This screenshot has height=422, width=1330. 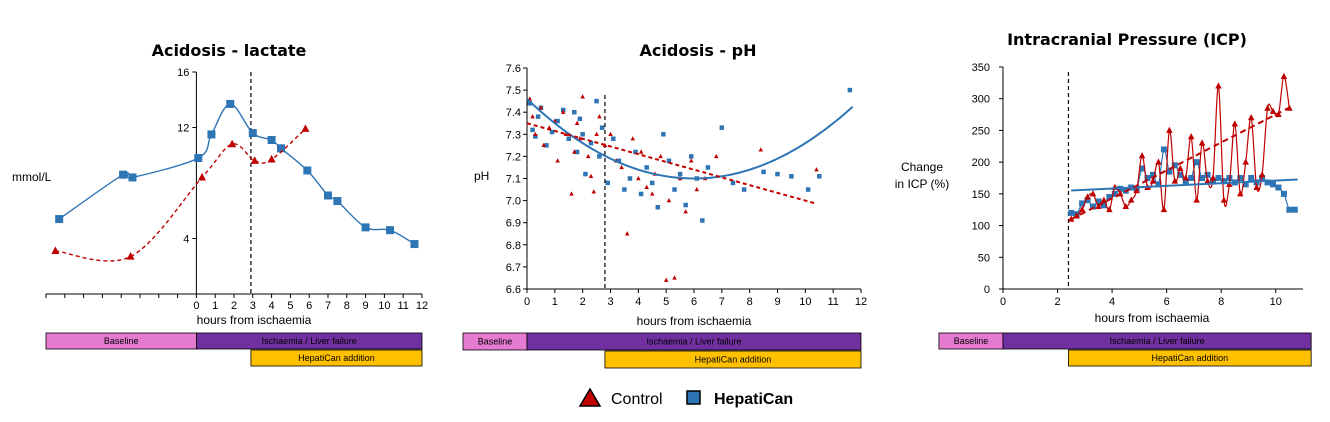 I want to click on ph-bar-label-0: Baseline, so click(x=495, y=342).